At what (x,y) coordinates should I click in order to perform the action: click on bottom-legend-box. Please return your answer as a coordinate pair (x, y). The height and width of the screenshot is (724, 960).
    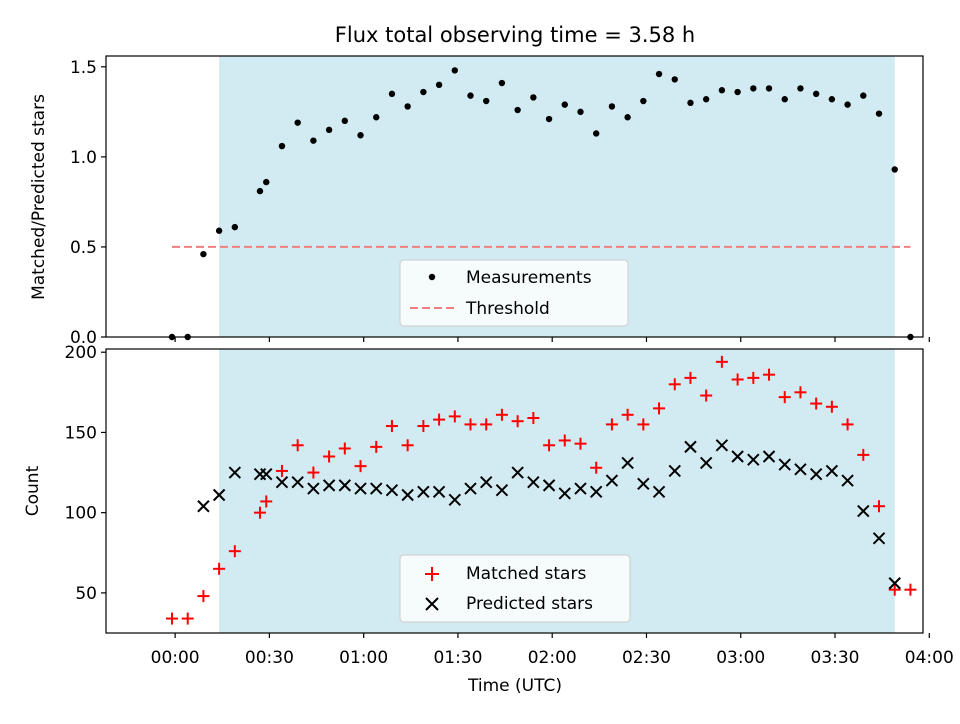
    Looking at the image, I should click on (515, 588).